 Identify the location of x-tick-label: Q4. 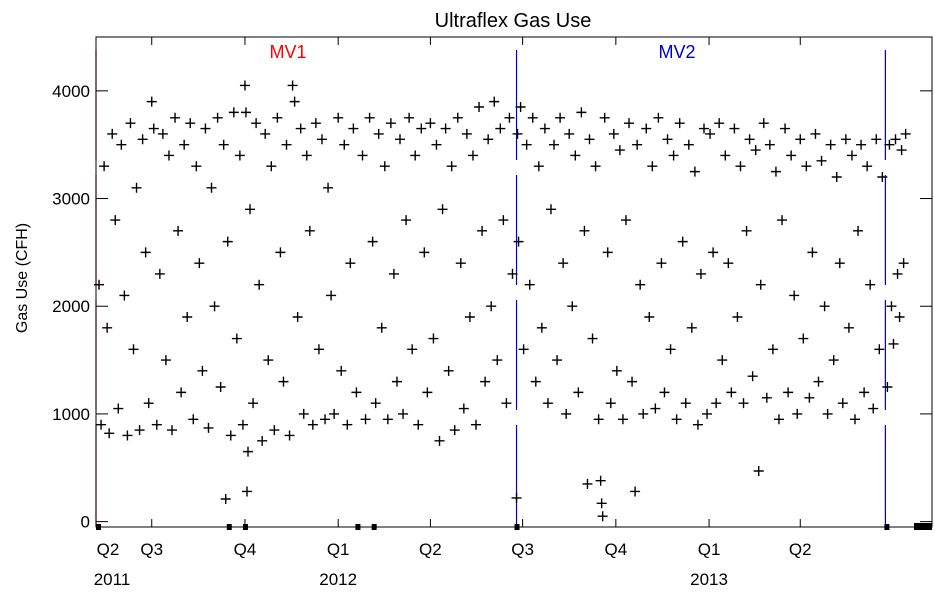
(615, 549).